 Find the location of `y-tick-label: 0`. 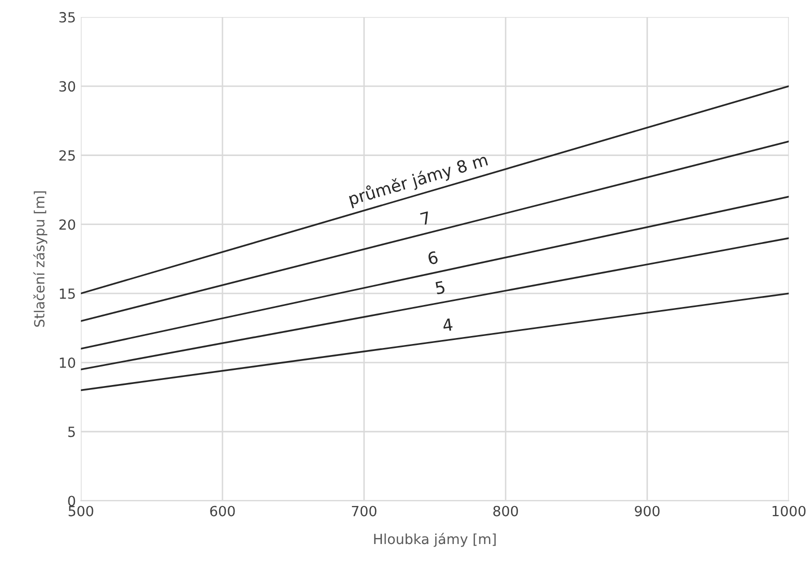

y-tick-label: 0 is located at coordinates (72, 501).